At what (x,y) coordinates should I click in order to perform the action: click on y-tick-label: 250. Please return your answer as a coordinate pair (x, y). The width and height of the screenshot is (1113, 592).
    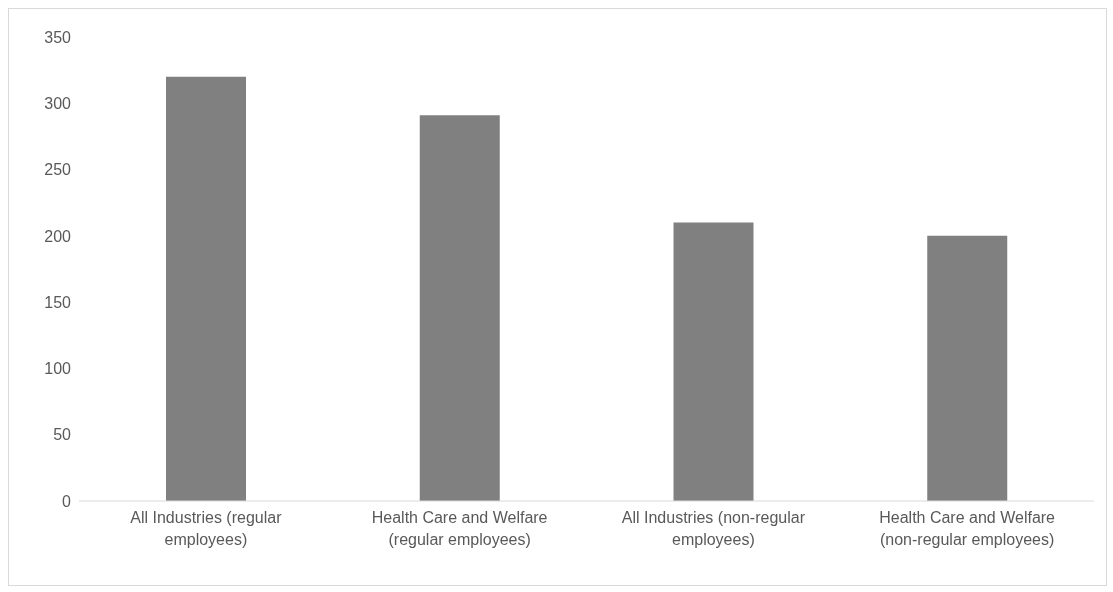
    Looking at the image, I should click on (58, 170).